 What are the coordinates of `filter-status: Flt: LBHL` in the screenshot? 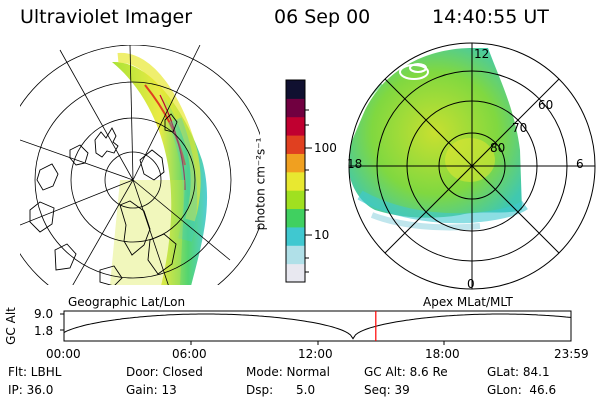 It's located at (35, 372).